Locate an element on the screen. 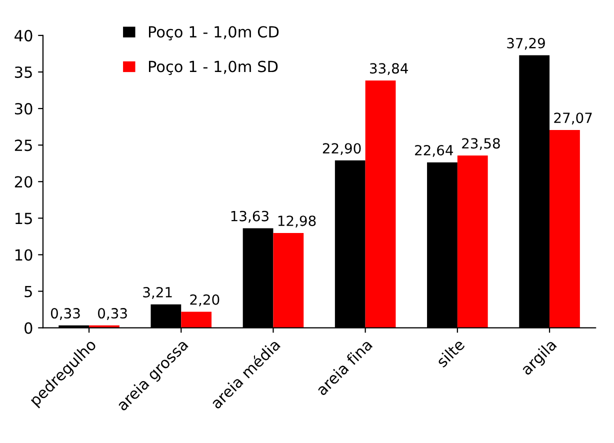 This screenshot has height=443, width=614. y-tick-label: 35 is located at coordinates (23, 72).